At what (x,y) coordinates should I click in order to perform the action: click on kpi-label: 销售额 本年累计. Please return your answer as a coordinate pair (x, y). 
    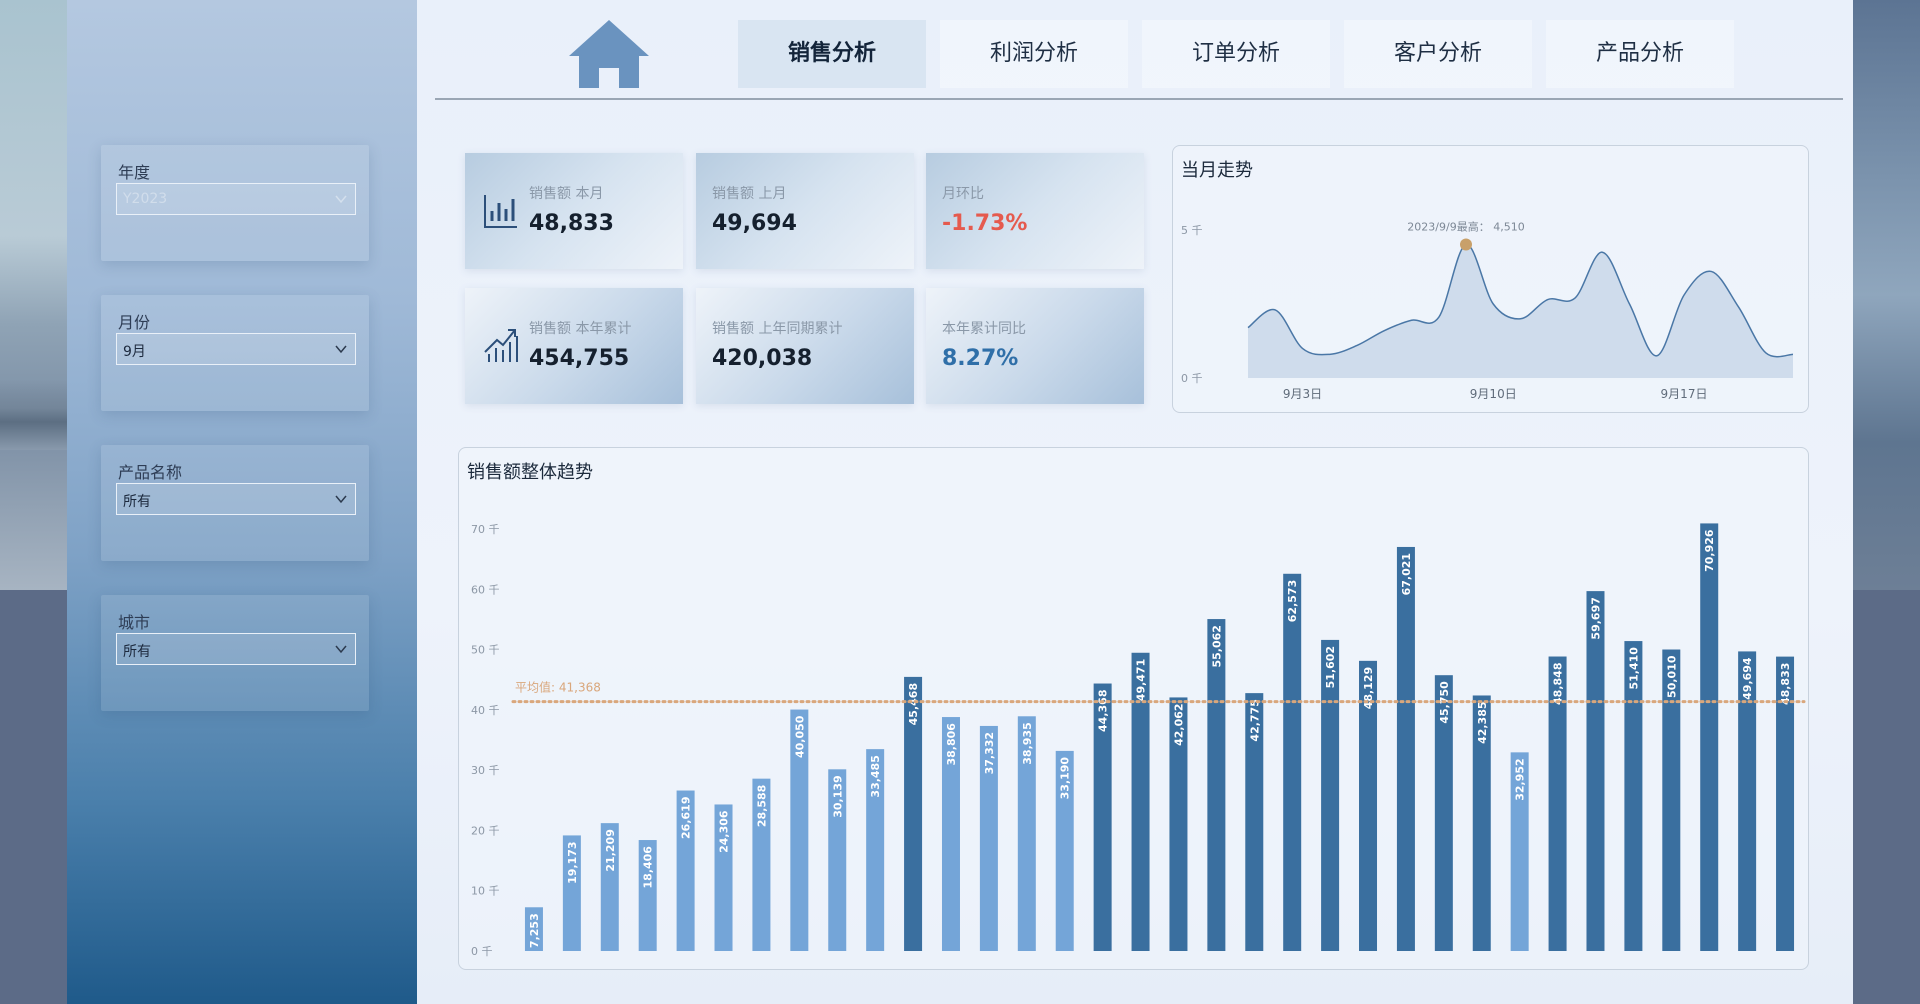
    Looking at the image, I should click on (580, 329).